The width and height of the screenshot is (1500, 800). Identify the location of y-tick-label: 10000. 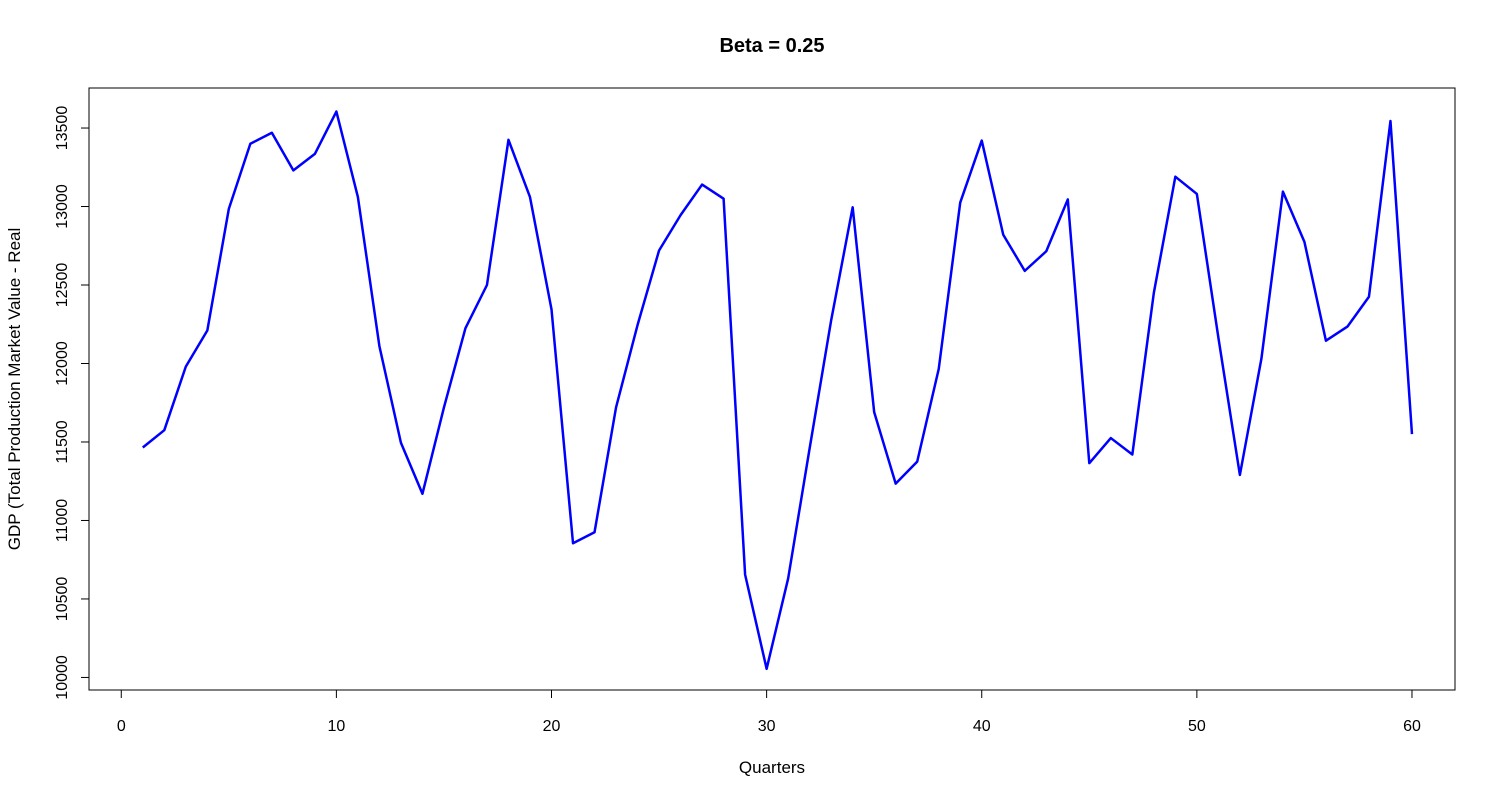
(62, 677).